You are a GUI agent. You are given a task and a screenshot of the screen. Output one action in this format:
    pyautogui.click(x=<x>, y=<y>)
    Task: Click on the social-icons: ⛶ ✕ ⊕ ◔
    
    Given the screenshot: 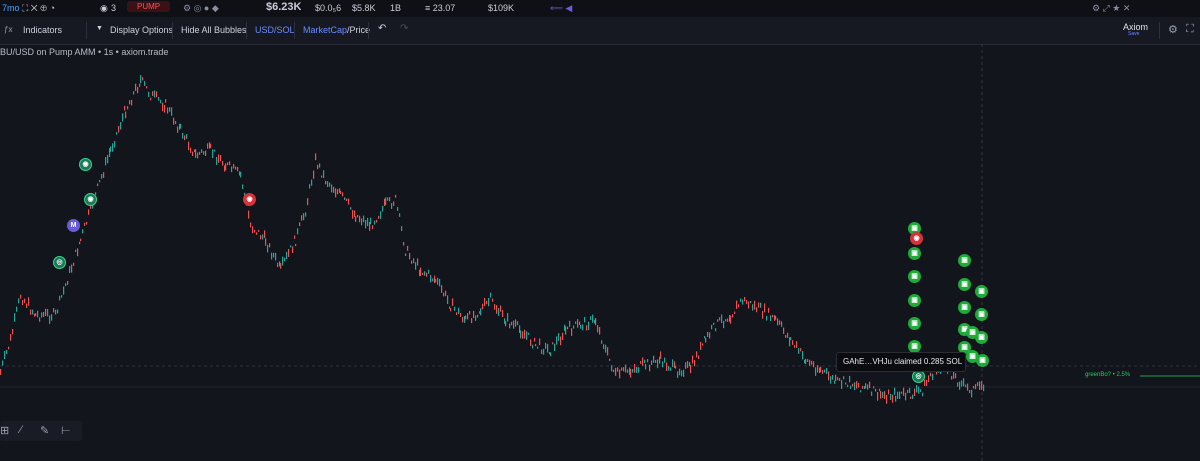 What is the action you would take?
    pyautogui.click(x=39, y=8)
    